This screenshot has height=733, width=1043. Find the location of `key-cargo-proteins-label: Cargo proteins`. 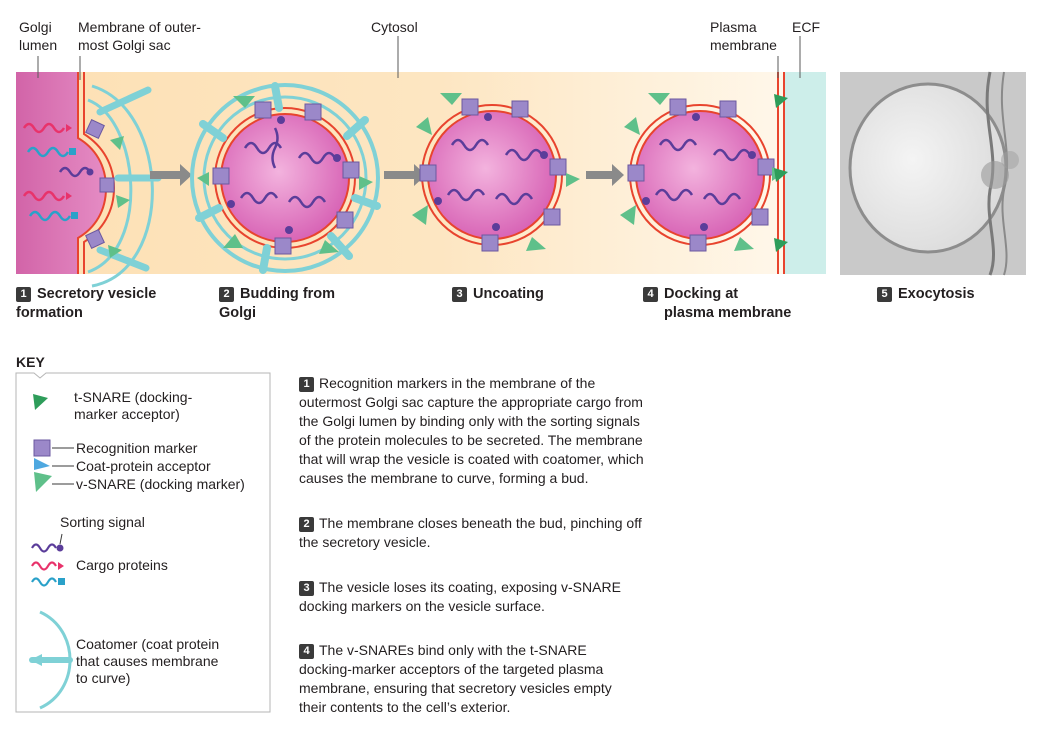

key-cargo-proteins-label: Cargo proteins is located at coordinates (122, 565).